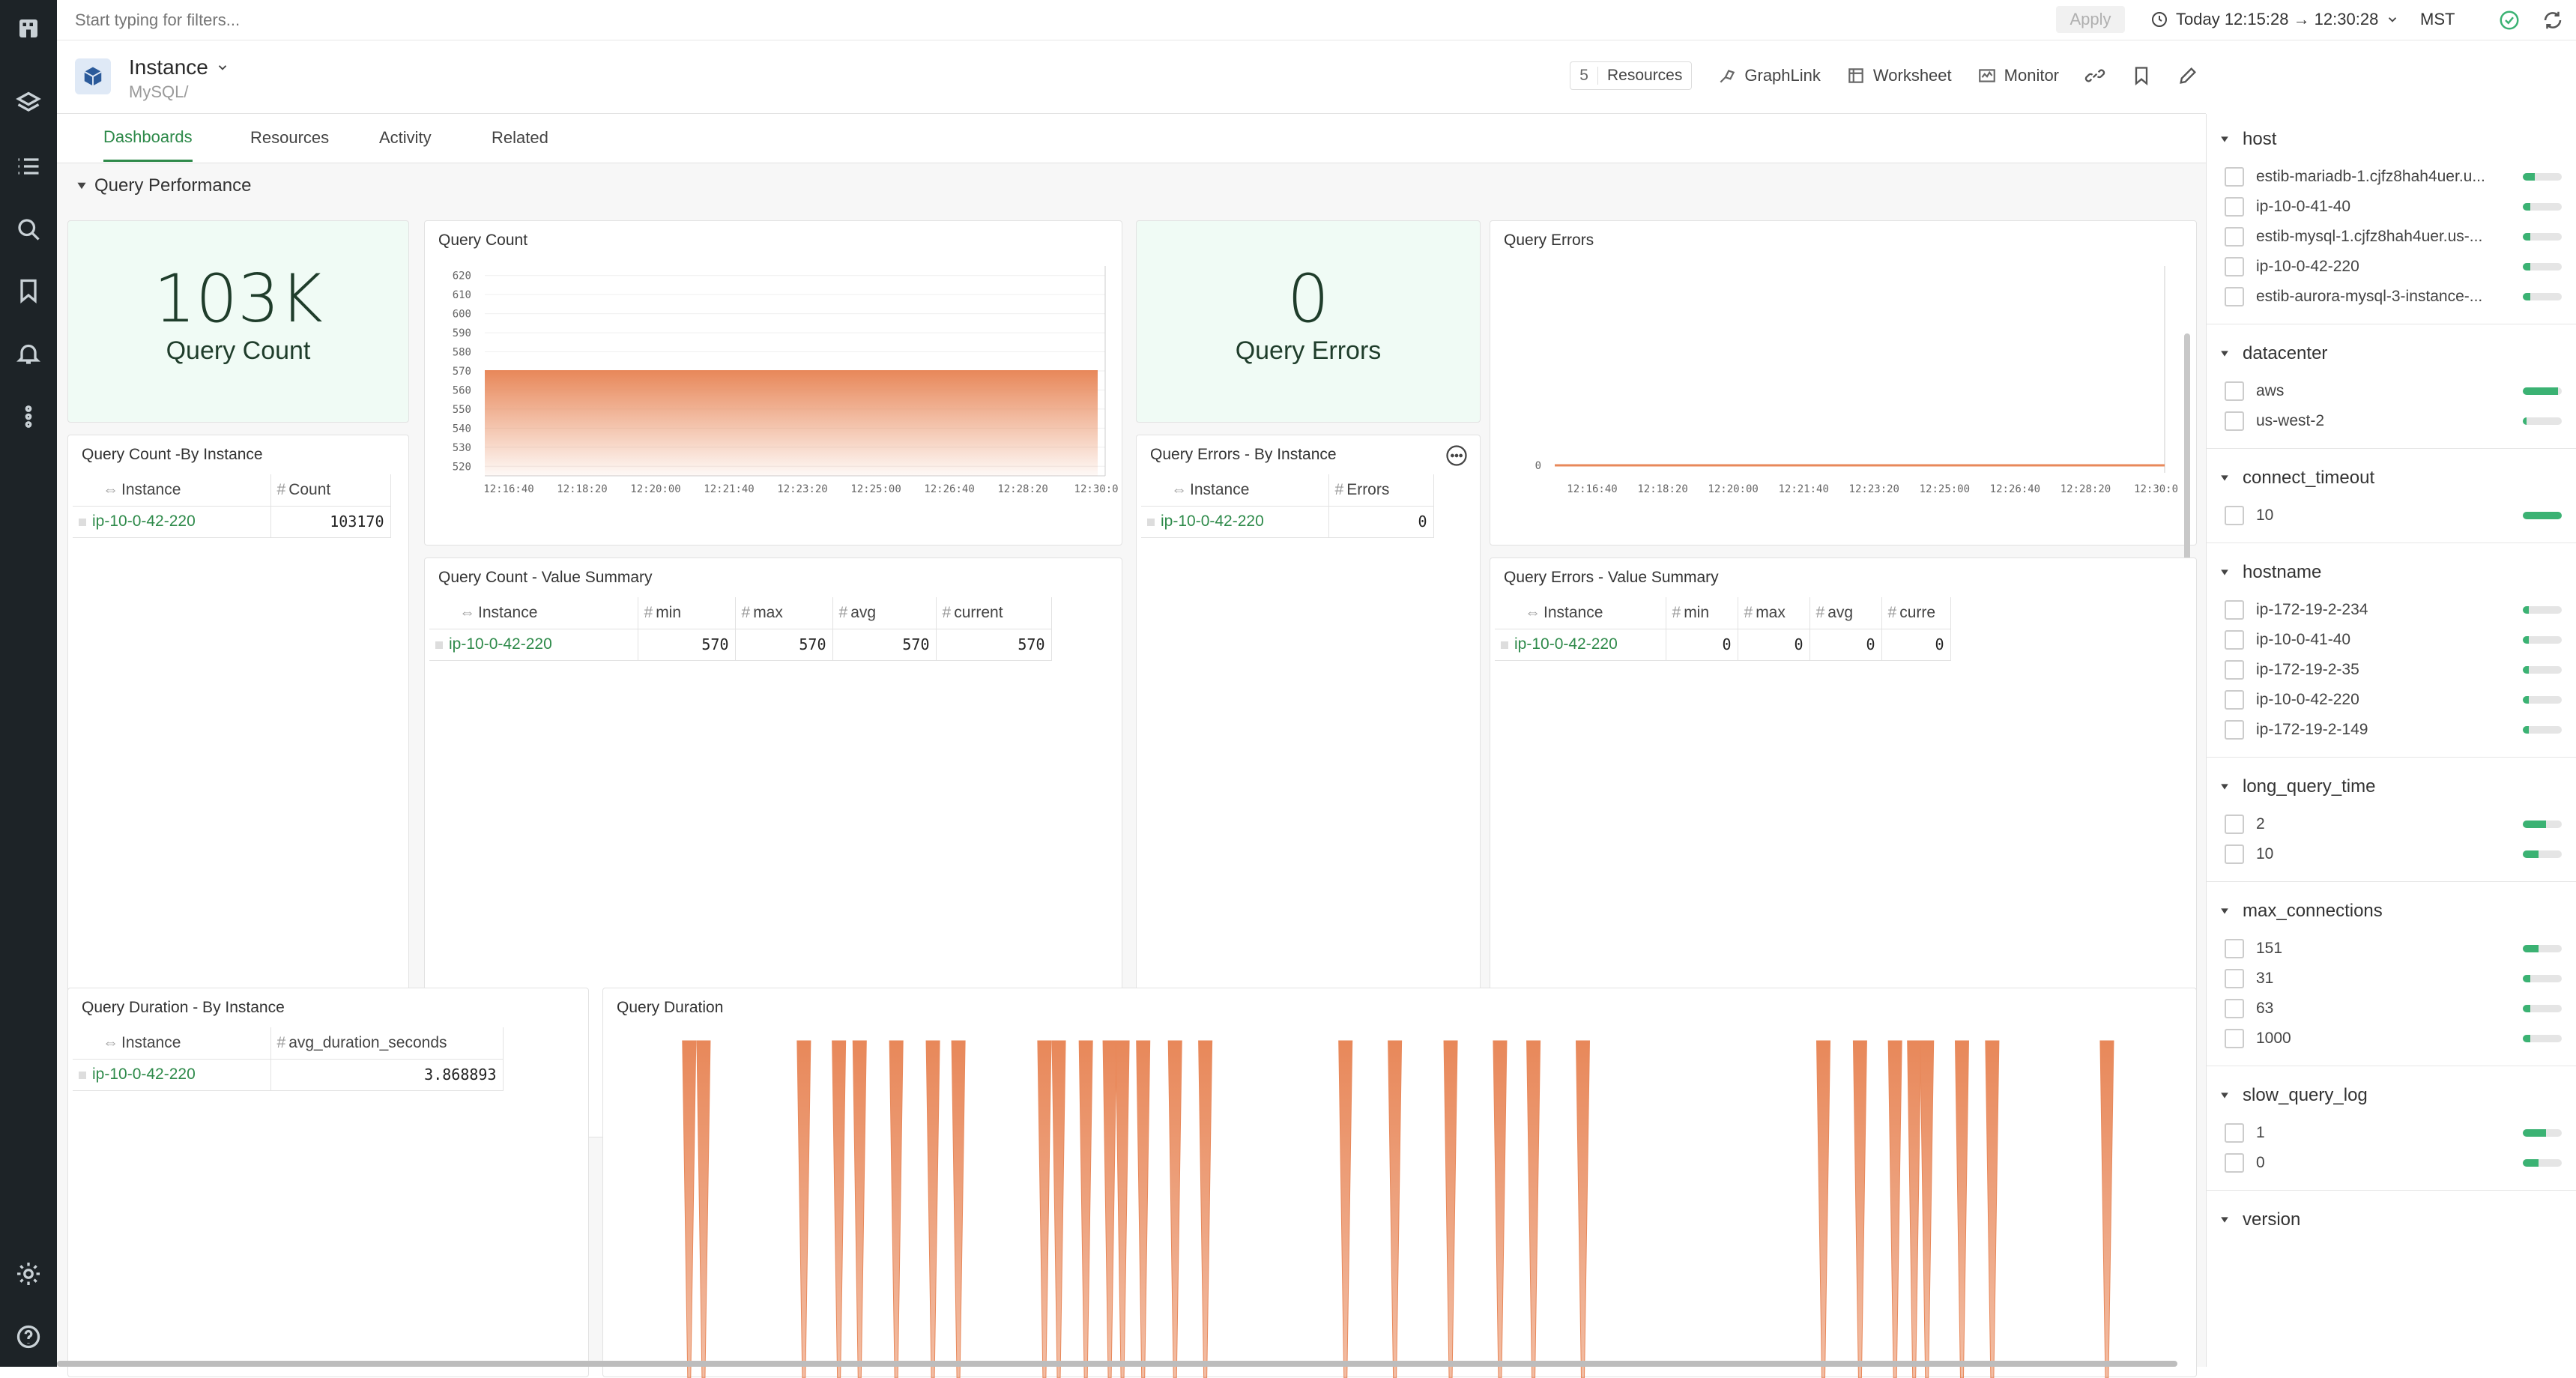 Image resolution: width=2576 pixels, height=1378 pixels. What do you see at coordinates (2301, 911) in the screenshot?
I see `filter-group-max_connections: max_connections` at bounding box center [2301, 911].